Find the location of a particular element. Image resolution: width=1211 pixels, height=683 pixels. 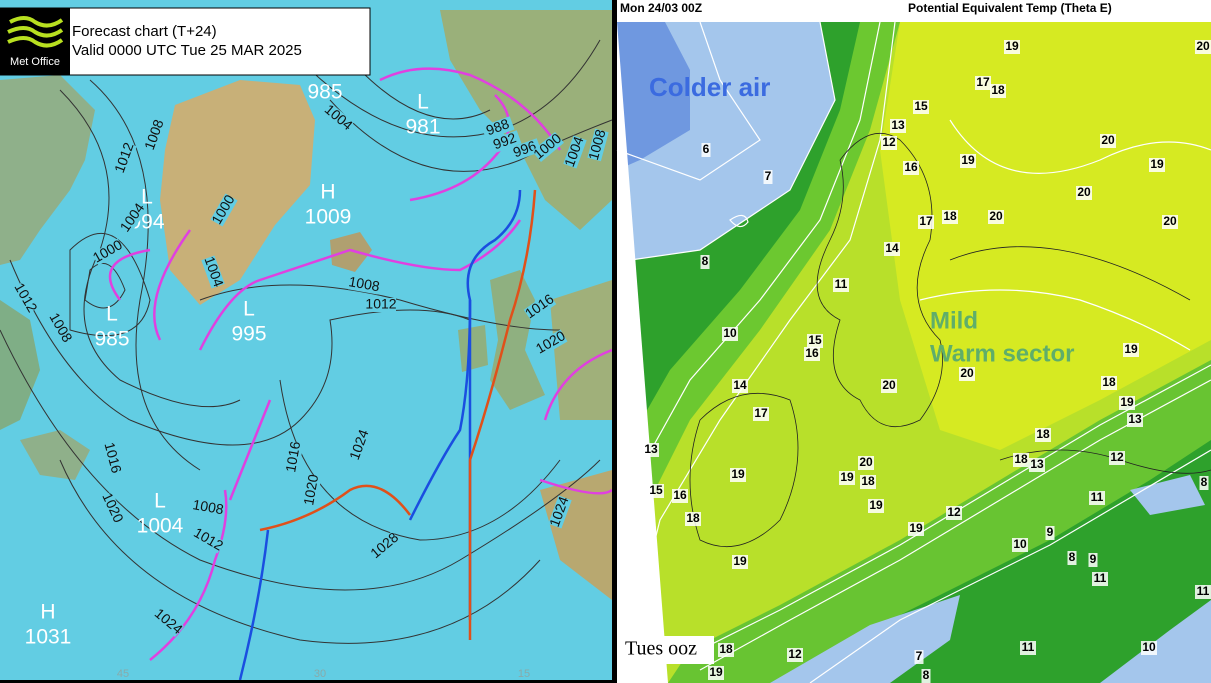

contour-label: 7 is located at coordinates (768, 176).